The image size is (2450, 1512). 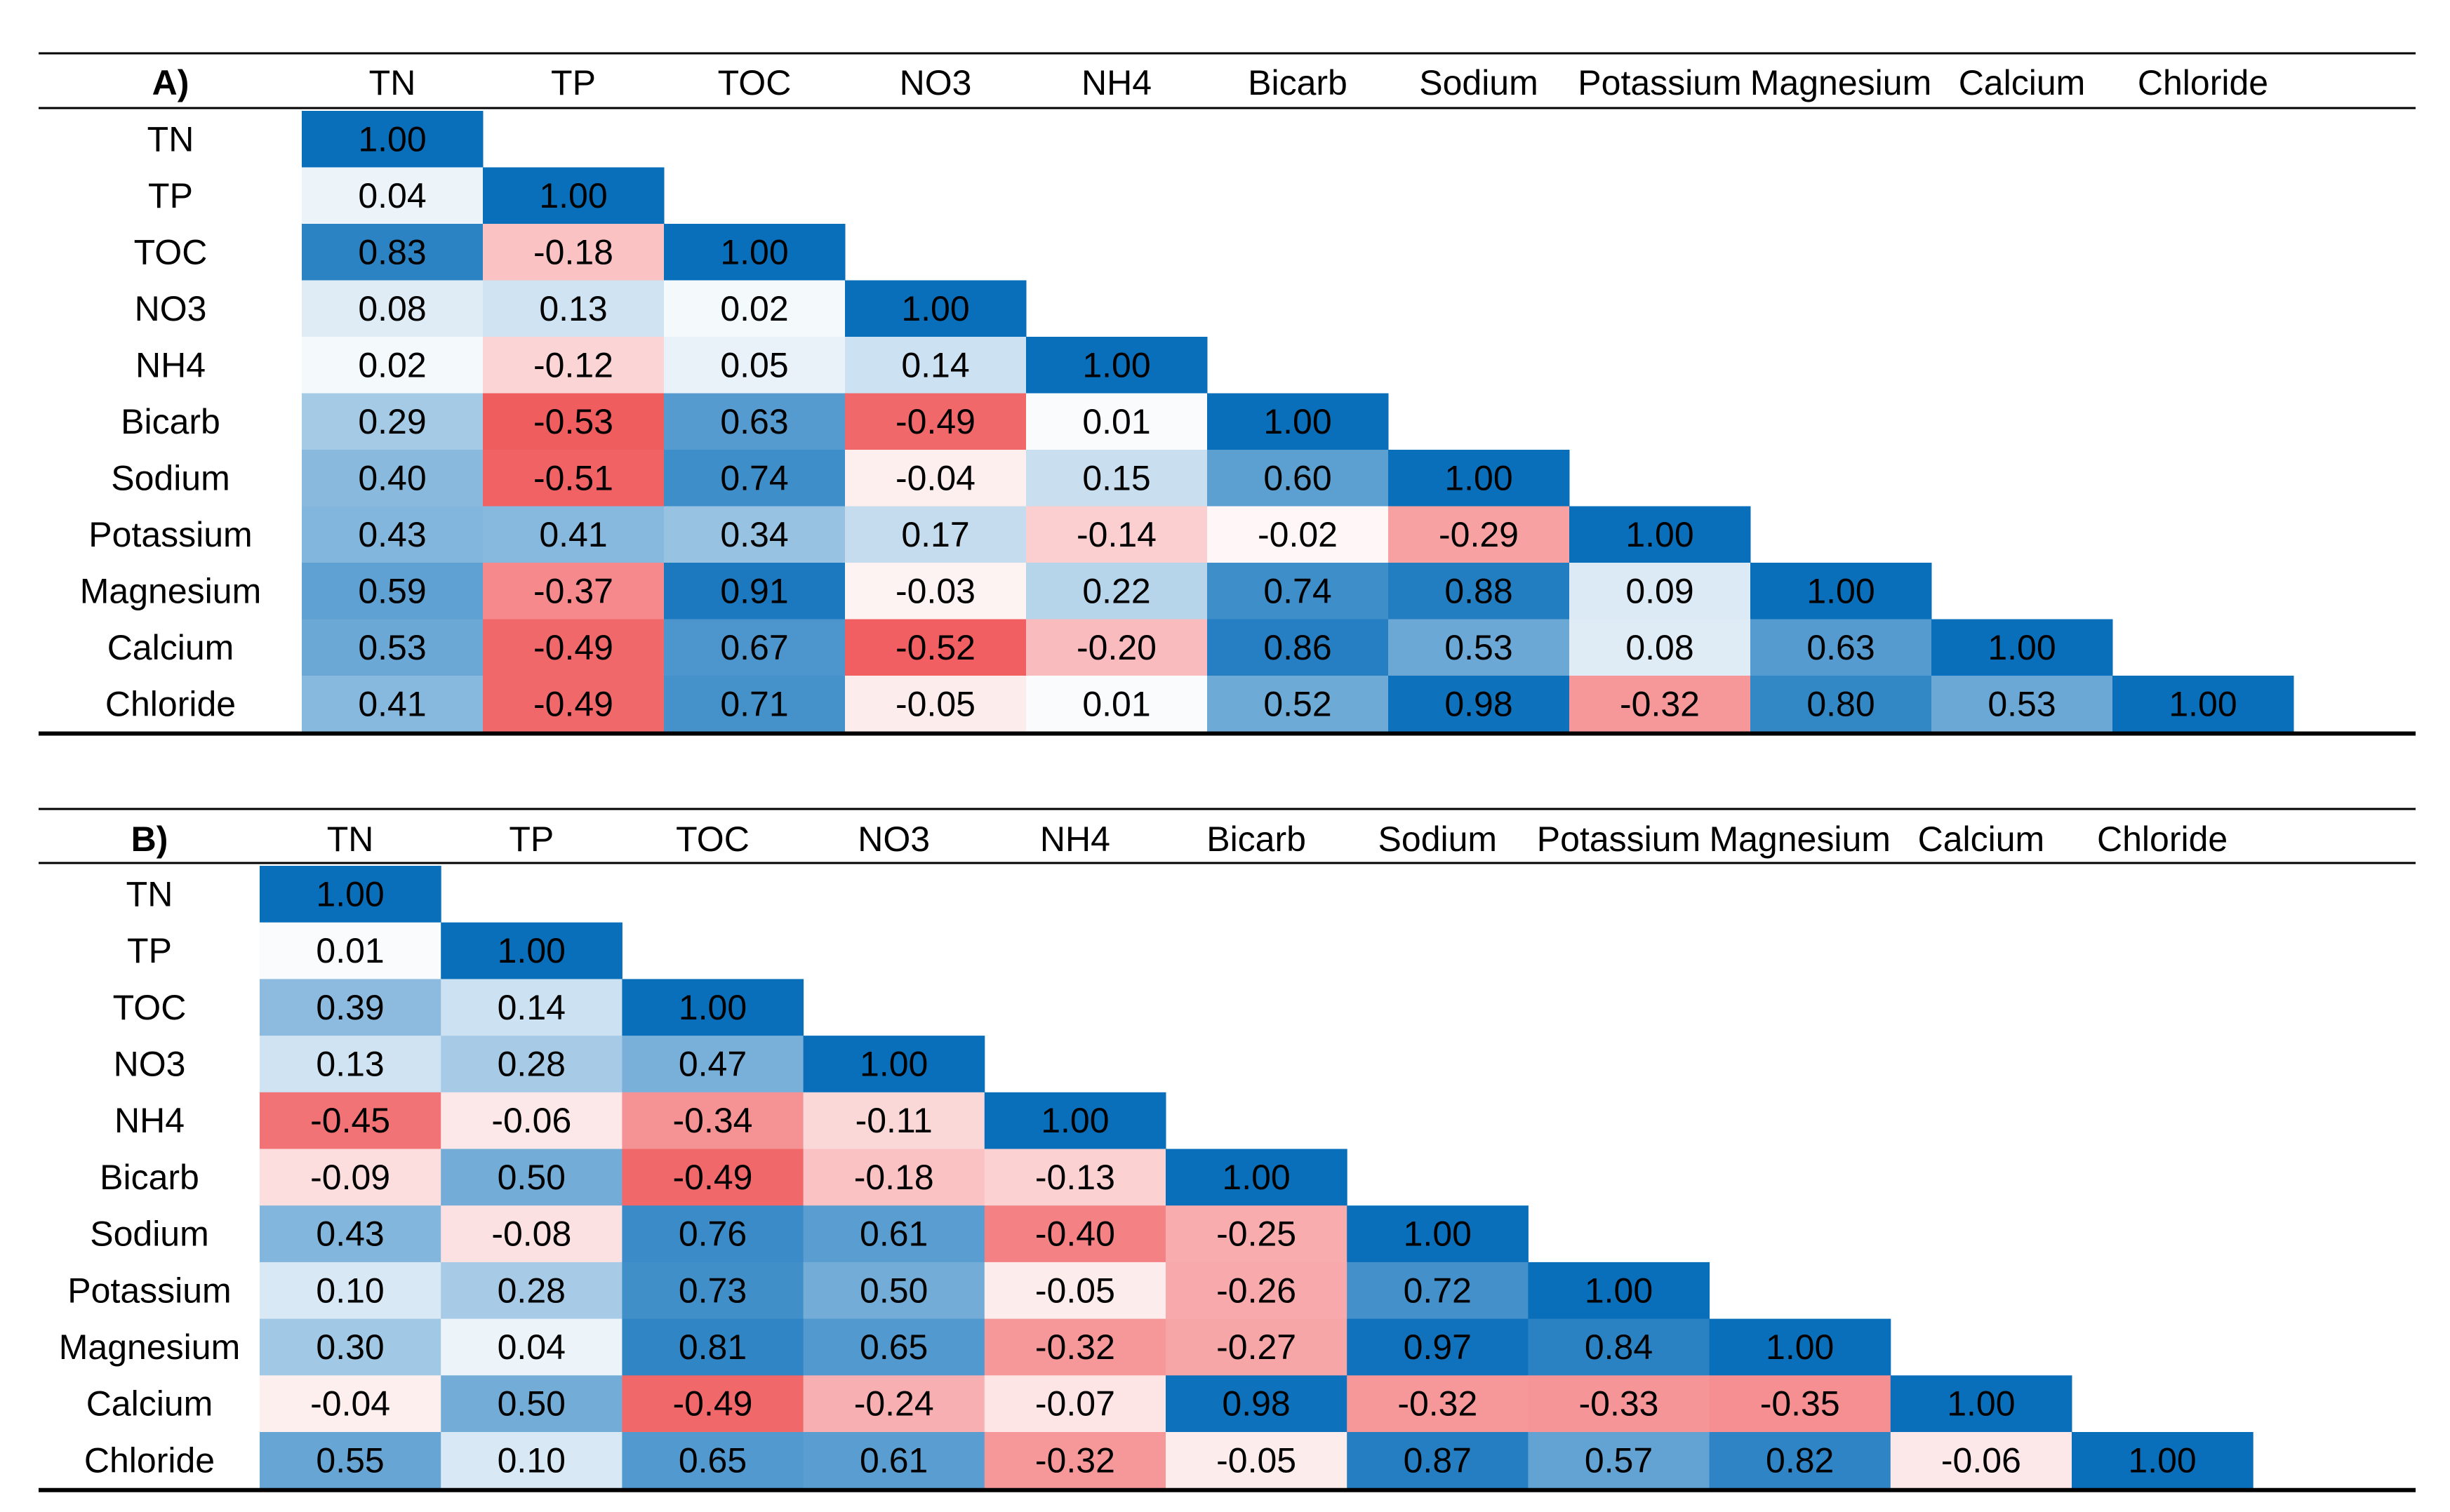 I want to click on heatmap-cell-magnesium-toc, so click(x=755, y=591).